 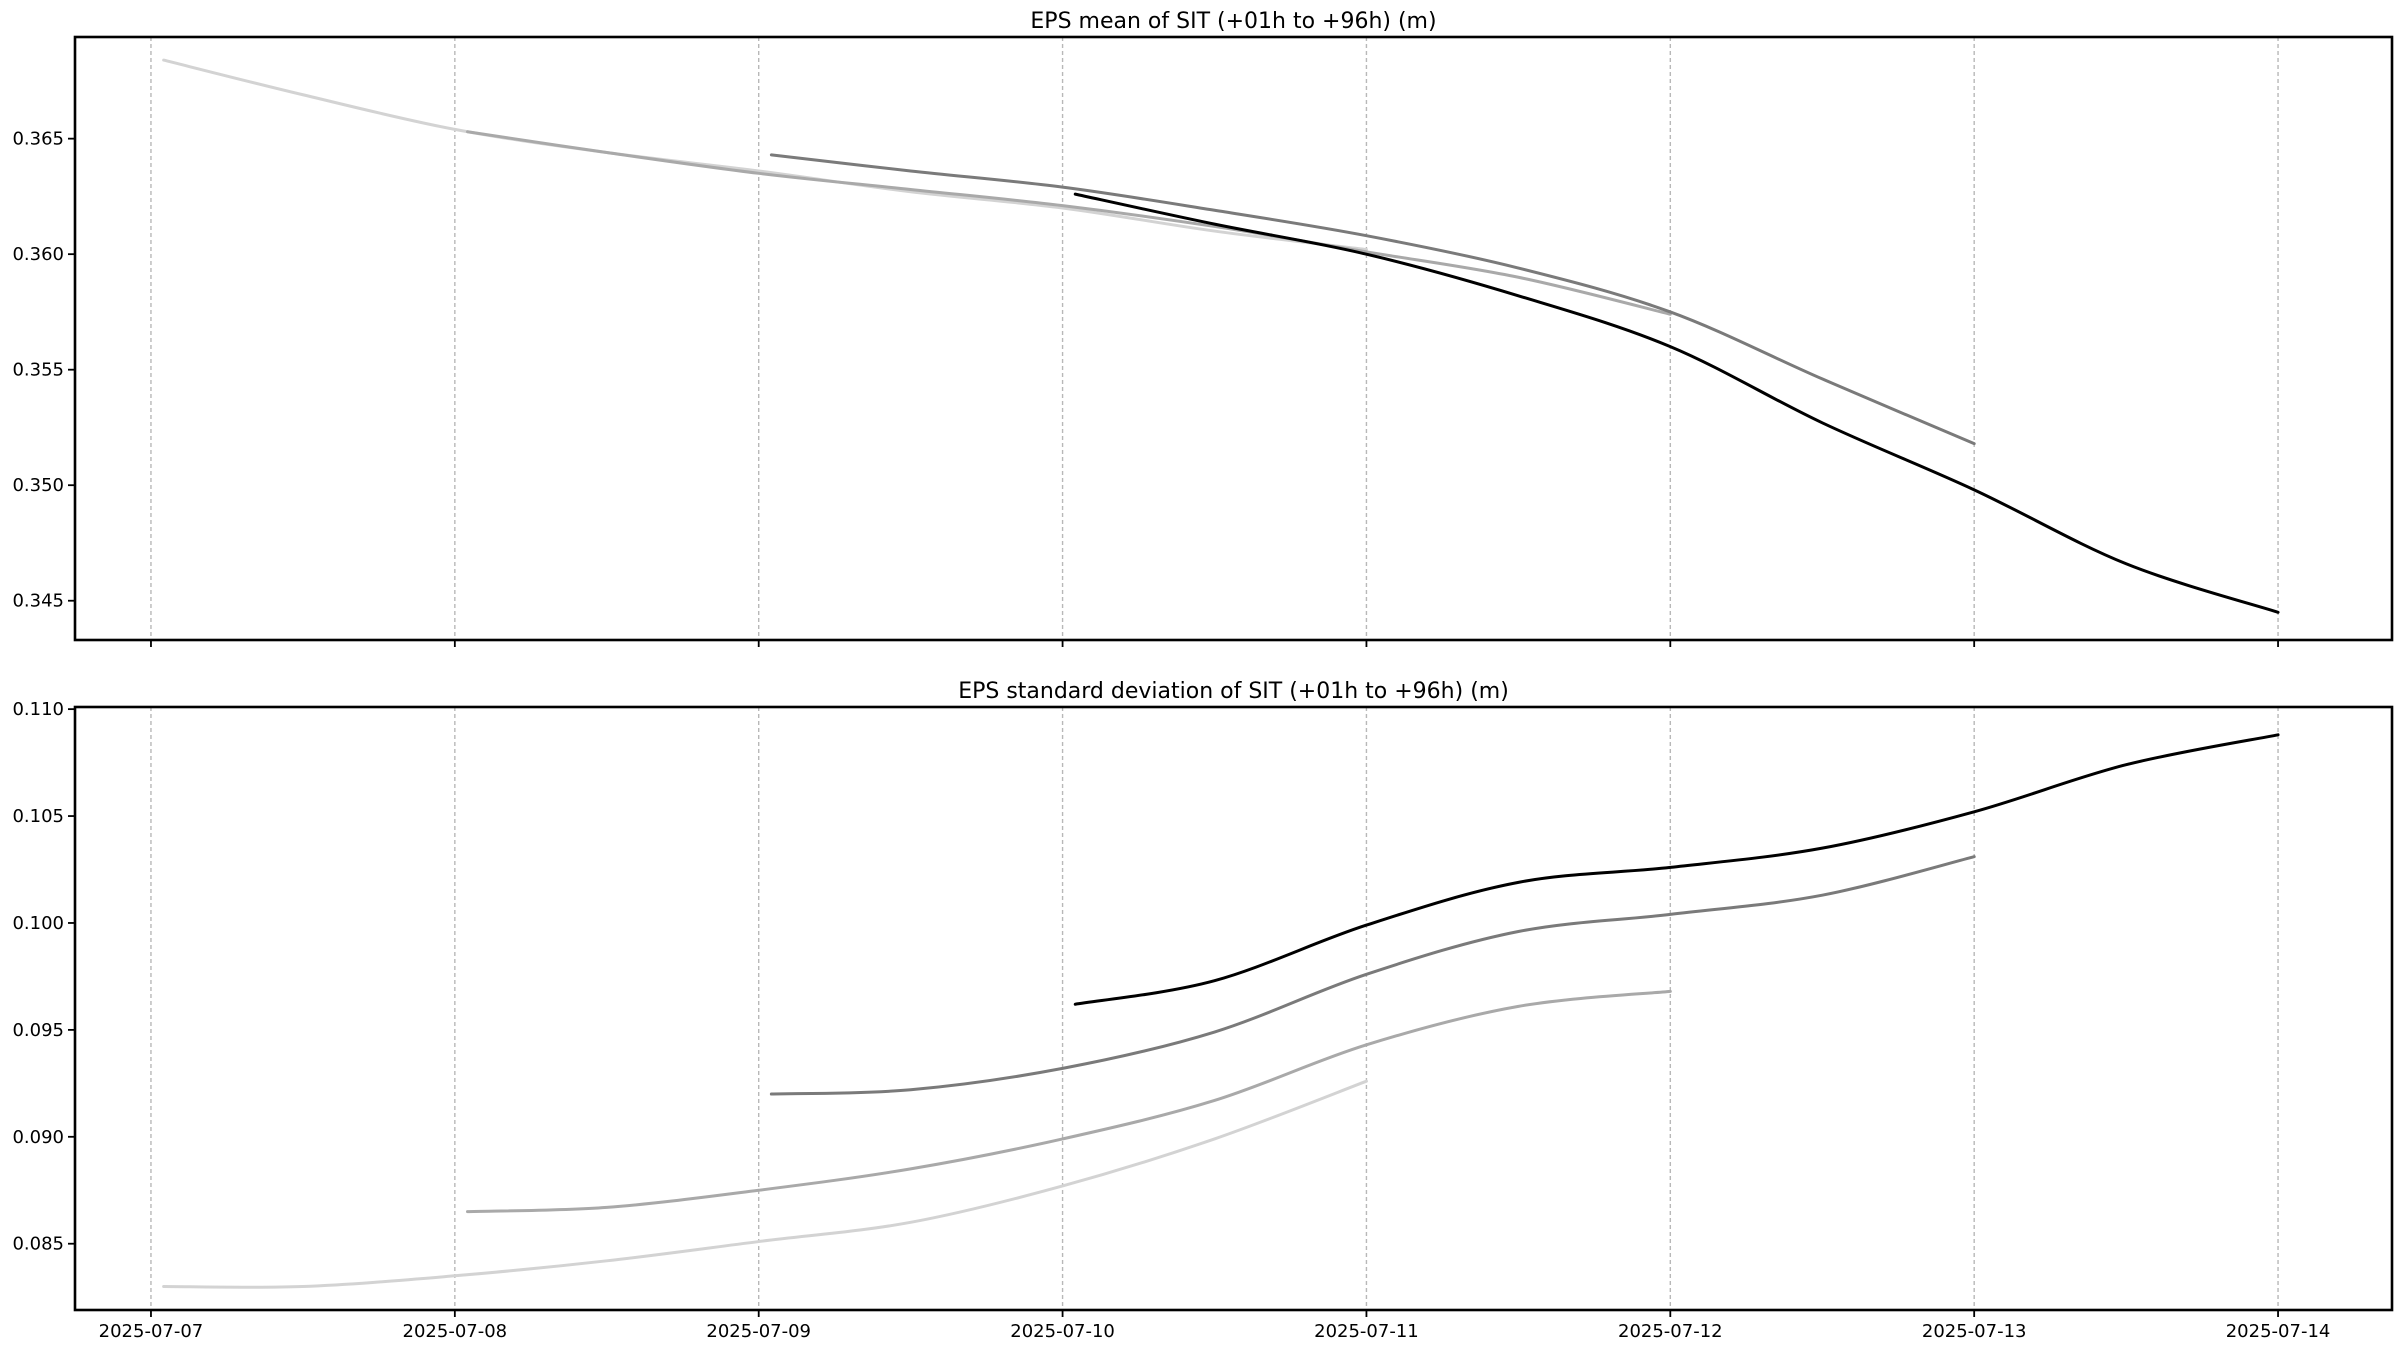 What do you see at coordinates (38, 485) in the screenshot?
I see `y-tick-label: 0.350` at bounding box center [38, 485].